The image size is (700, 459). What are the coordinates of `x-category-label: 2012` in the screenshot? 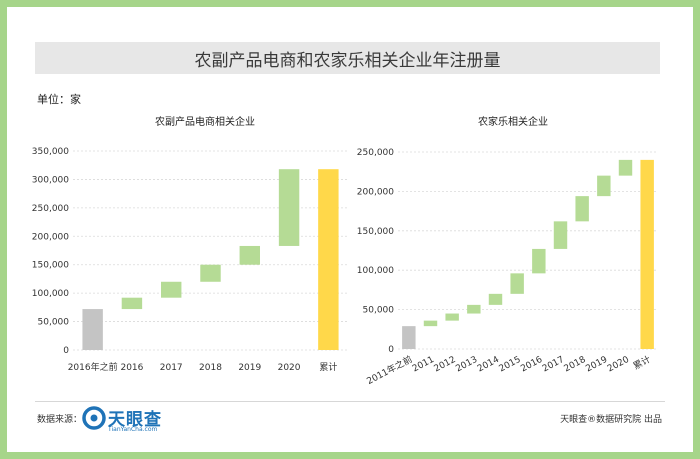 It's located at (445, 365).